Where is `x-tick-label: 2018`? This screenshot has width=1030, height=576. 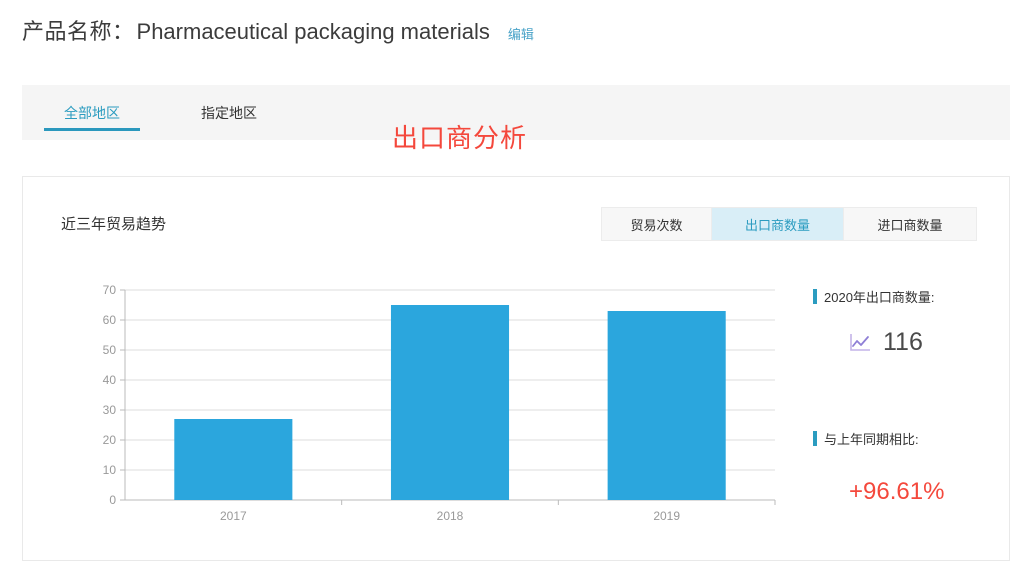
x-tick-label: 2018 is located at coordinates (450, 516).